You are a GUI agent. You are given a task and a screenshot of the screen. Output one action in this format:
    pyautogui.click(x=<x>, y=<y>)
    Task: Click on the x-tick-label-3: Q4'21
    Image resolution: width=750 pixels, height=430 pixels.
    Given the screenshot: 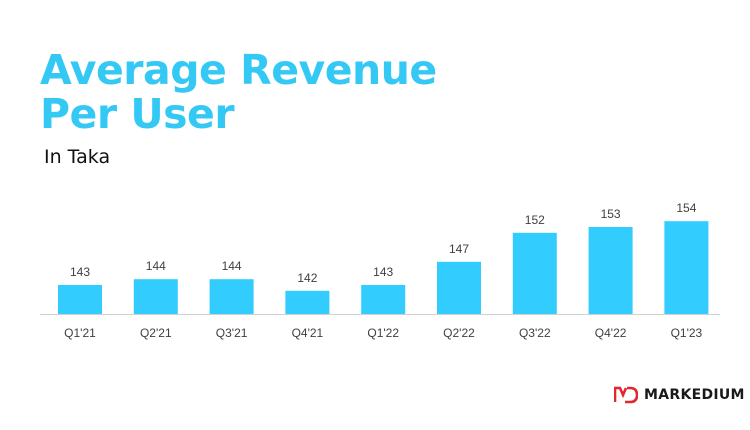 What is the action you would take?
    pyautogui.click(x=308, y=333)
    